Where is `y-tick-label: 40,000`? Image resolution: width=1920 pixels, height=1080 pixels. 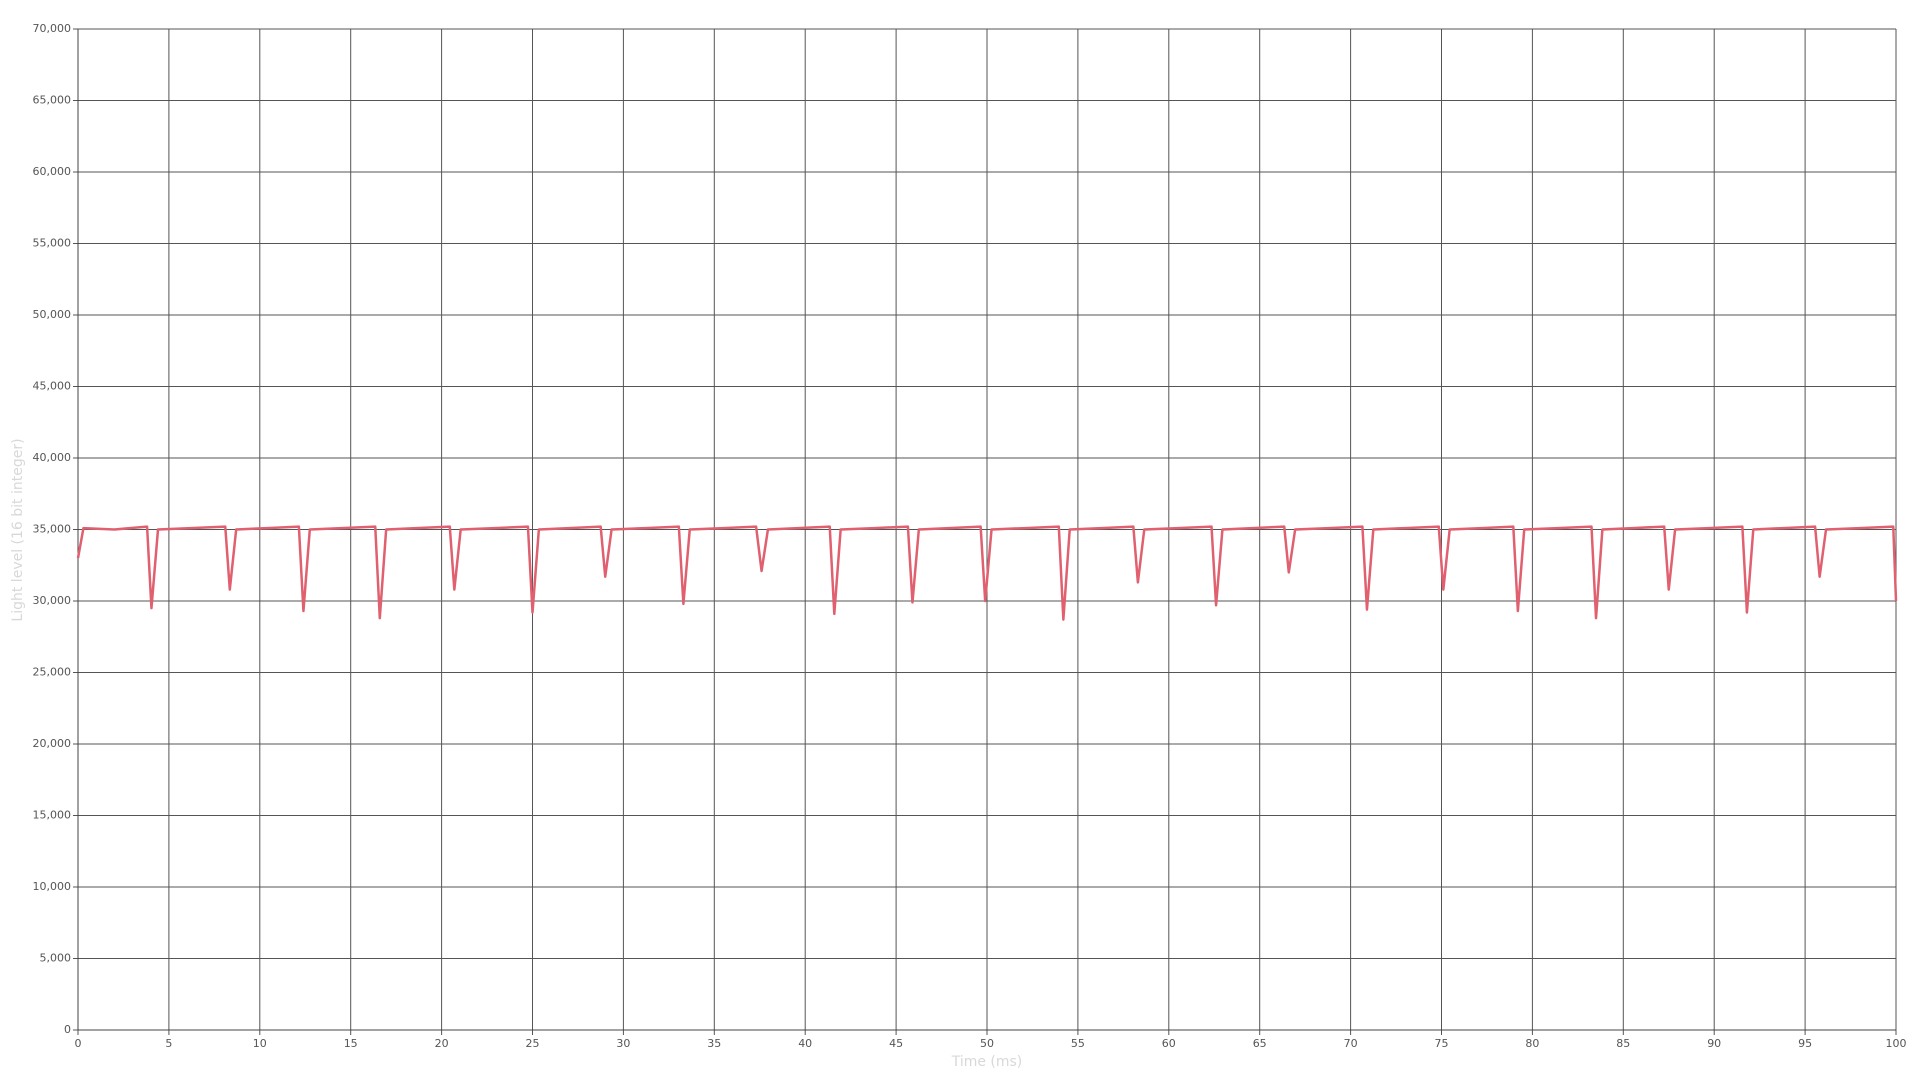
y-tick-label: 40,000 is located at coordinates (52, 457).